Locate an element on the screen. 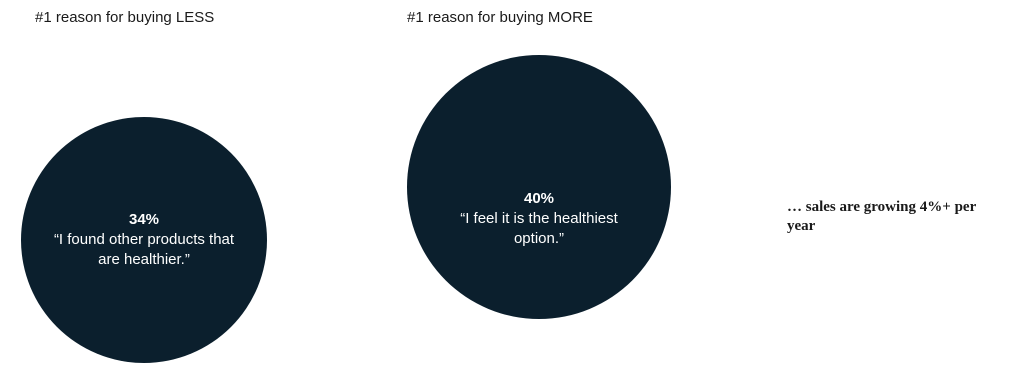 The height and width of the screenshot is (374, 1010). sales-growth-note: … sales are growing 4%+ per year is located at coordinates (881, 216).